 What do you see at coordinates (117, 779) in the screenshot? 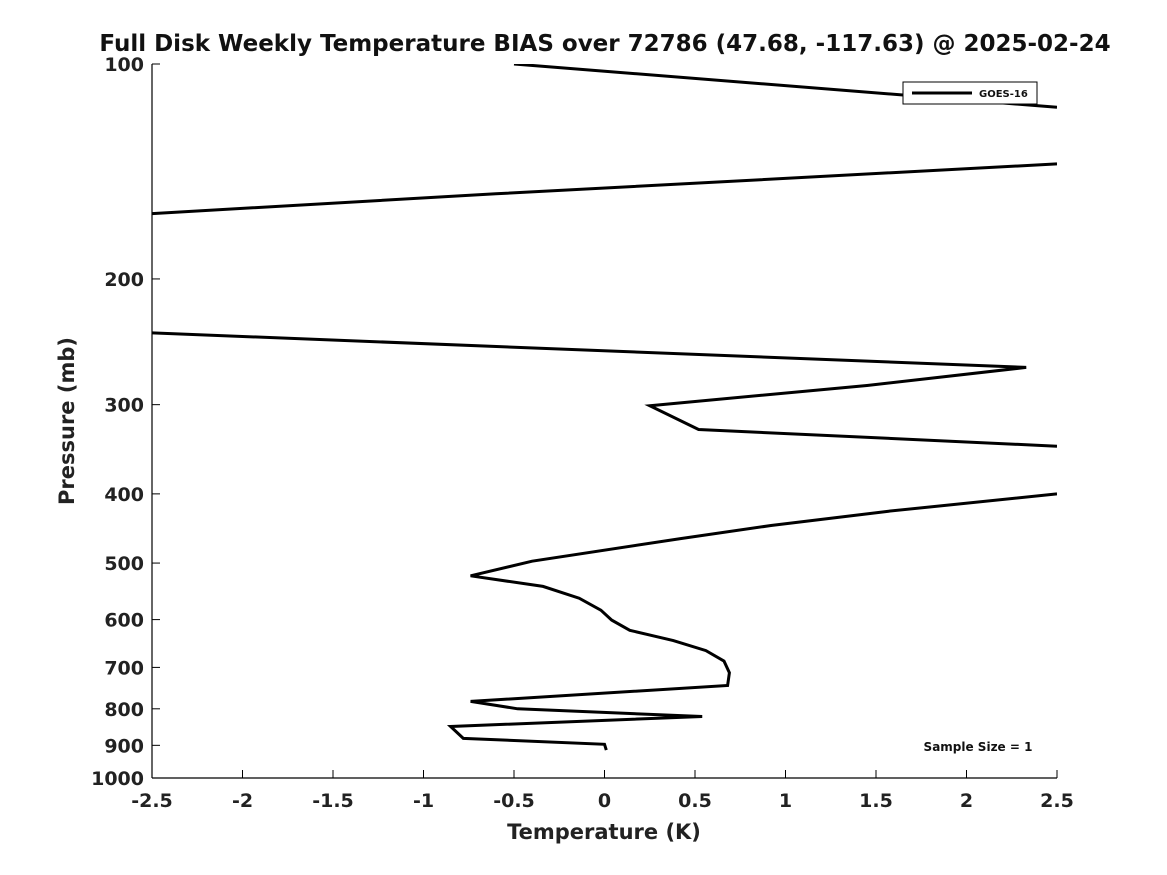
I see `y-tick-label: 1000` at bounding box center [117, 779].